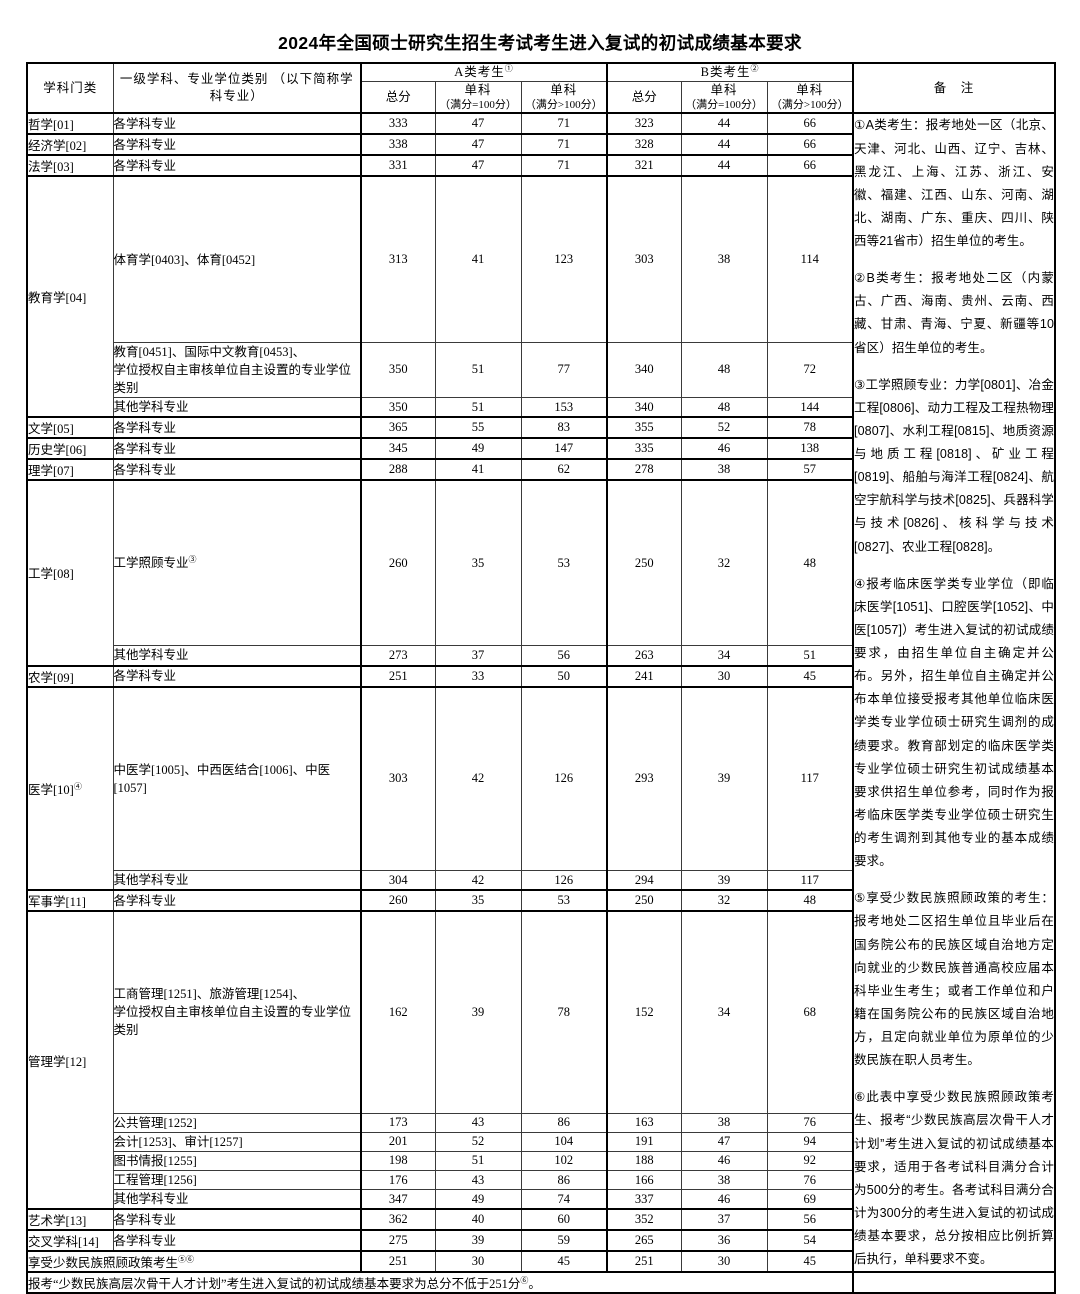 The height and width of the screenshot is (1294, 1080). Describe the element at coordinates (564, 656) in the screenshot. I see `score-a-single-gt: 56` at that location.